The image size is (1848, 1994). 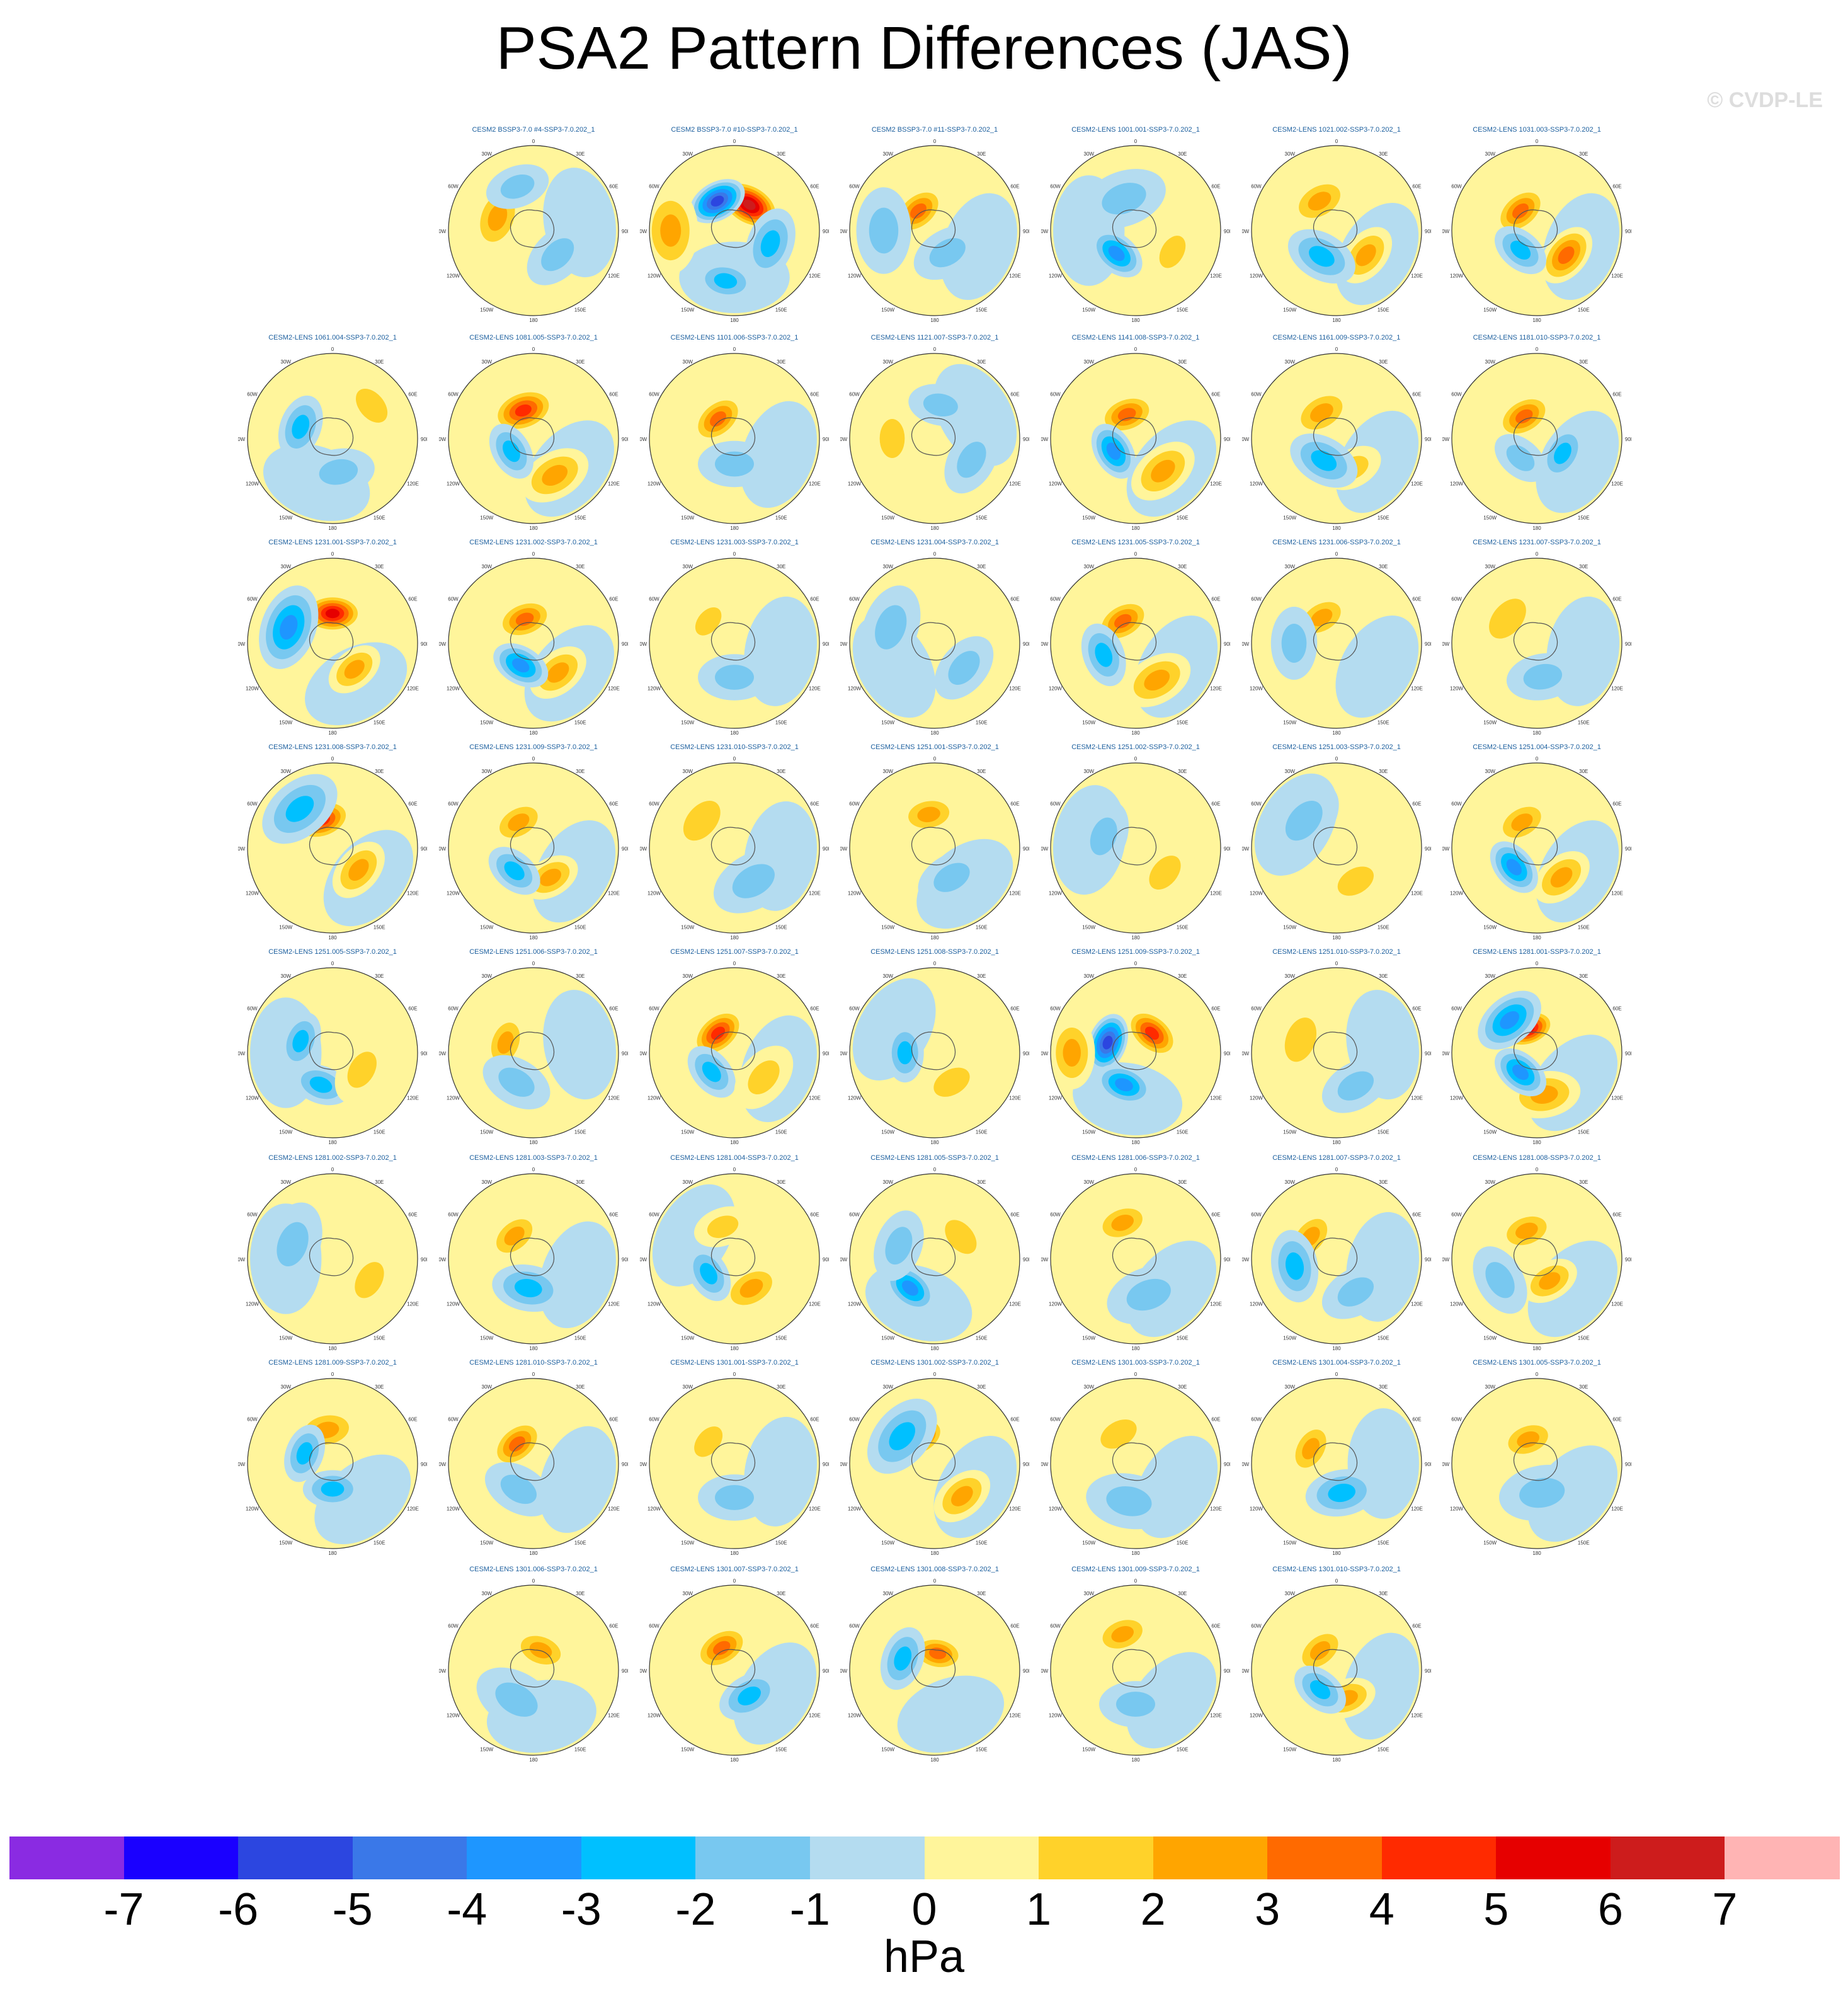 I want to click on colorbar-tick-label: -4, so click(x=467, y=1909).